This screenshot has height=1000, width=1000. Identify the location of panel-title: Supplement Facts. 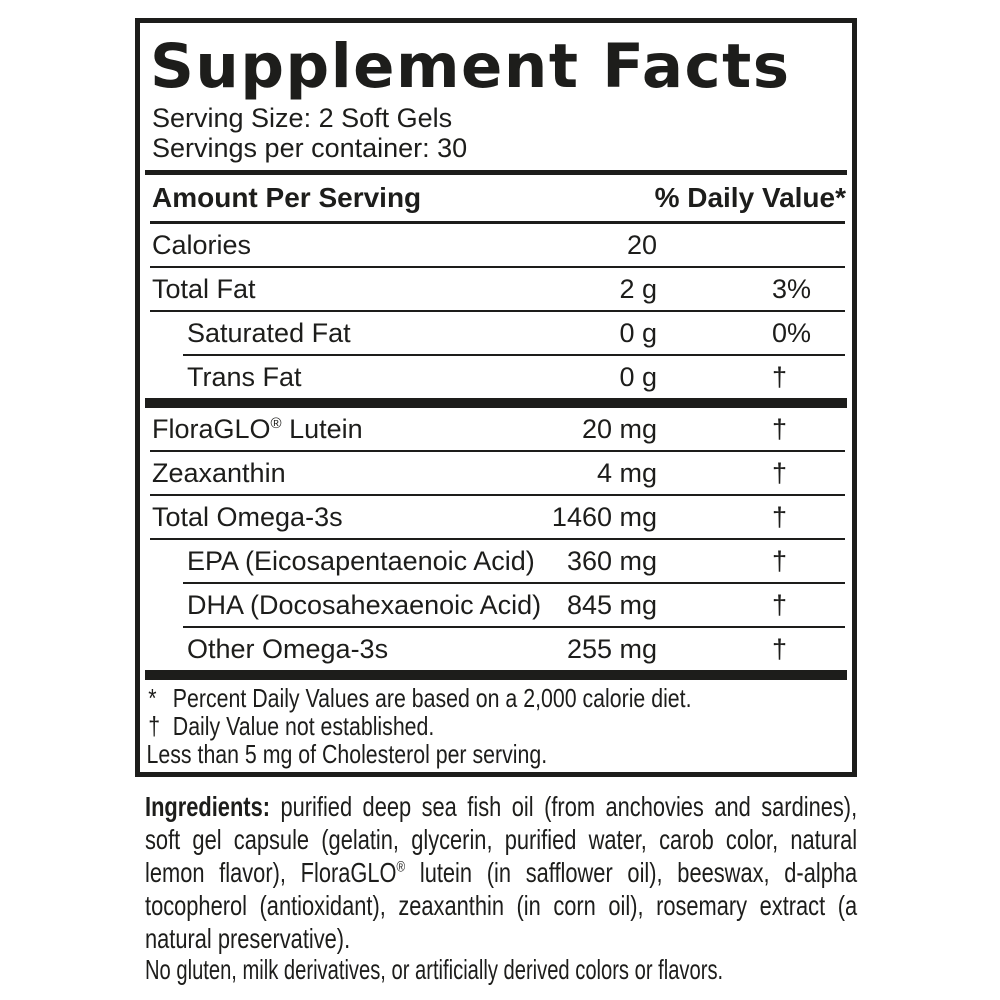
(470, 66).